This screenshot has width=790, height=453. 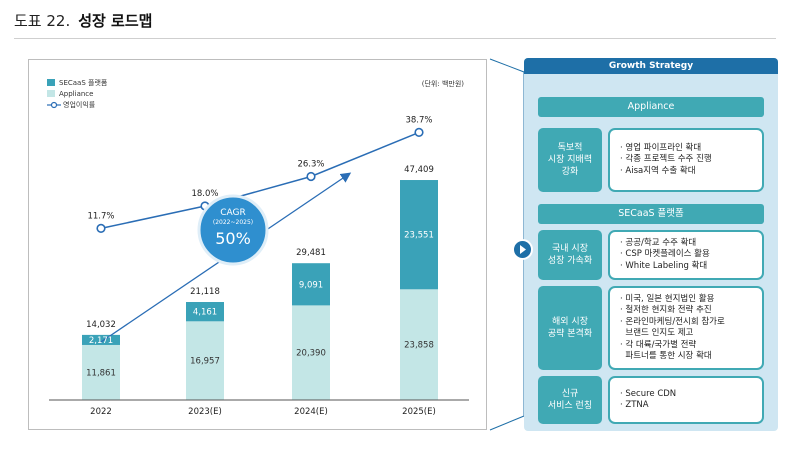 What do you see at coordinates (54, 104) in the screenshot?
I see `legend-line-marker` at bounding box center [54, 104].